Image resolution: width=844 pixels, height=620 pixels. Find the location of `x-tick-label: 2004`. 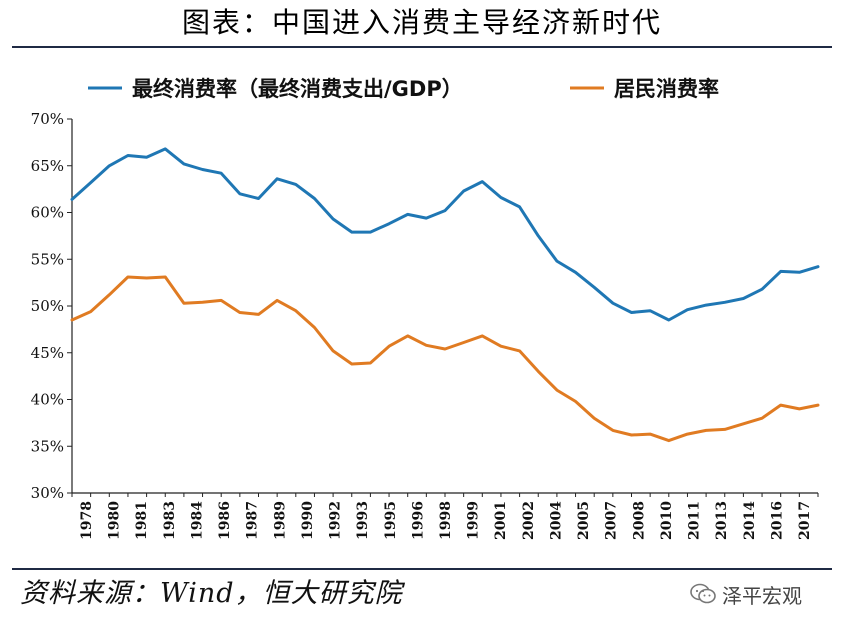

x-tick-label: 2004 is located at coordinates (556, 520).